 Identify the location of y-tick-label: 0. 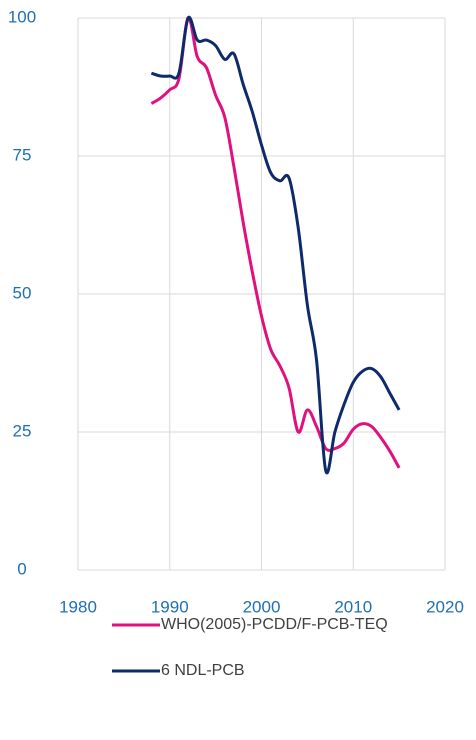
(21, 568).